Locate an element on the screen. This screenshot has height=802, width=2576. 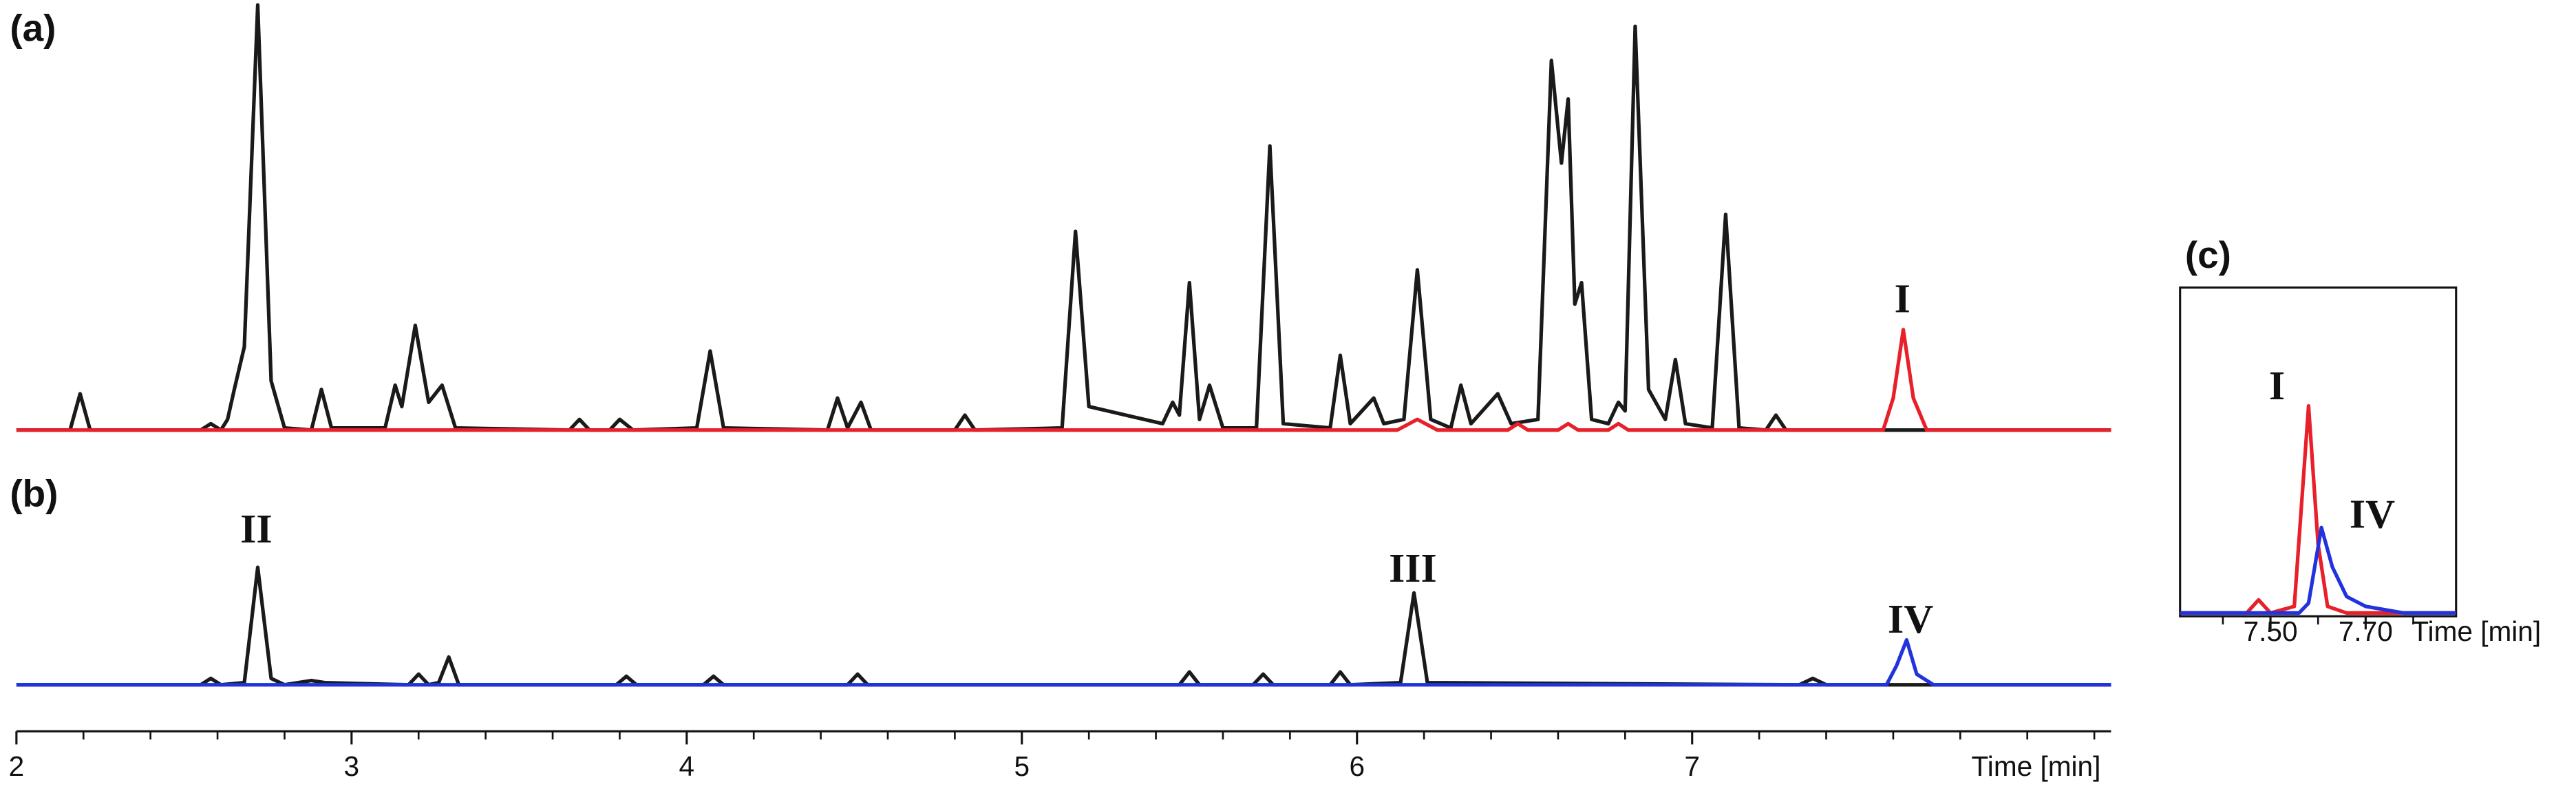
panel-label: (a) is located at coordinates (33, 28).